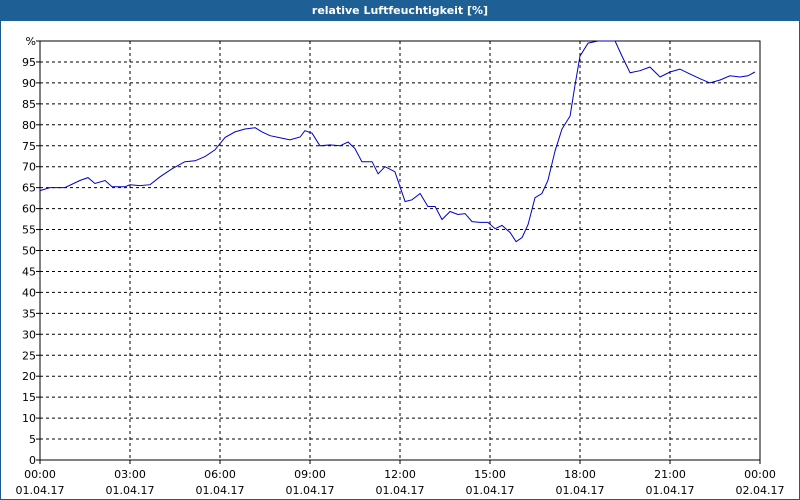 This screenshot has height=500, width=800. I want to click on x-tick-label: 06:00, so click(220, 474).